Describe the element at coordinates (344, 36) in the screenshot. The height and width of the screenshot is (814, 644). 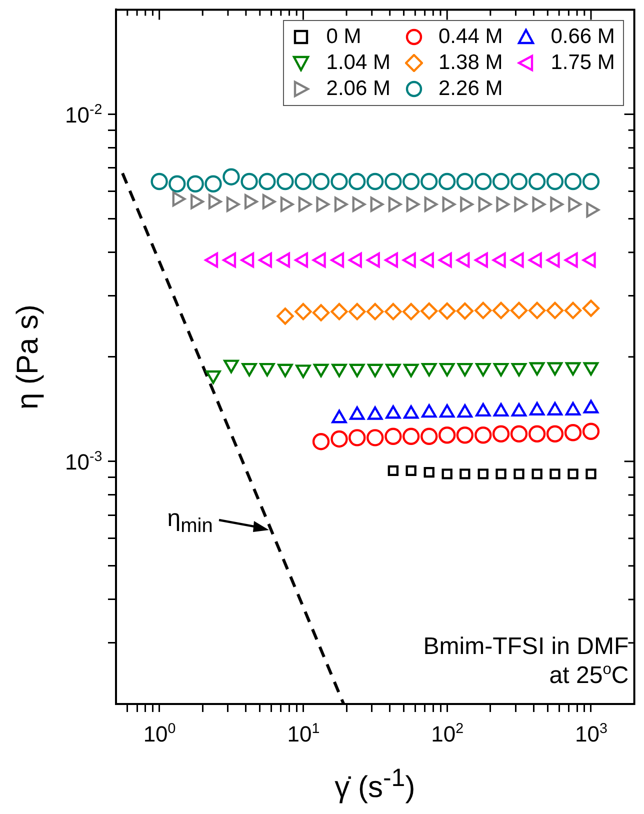
I see `legend-label: 0 M` at that location.